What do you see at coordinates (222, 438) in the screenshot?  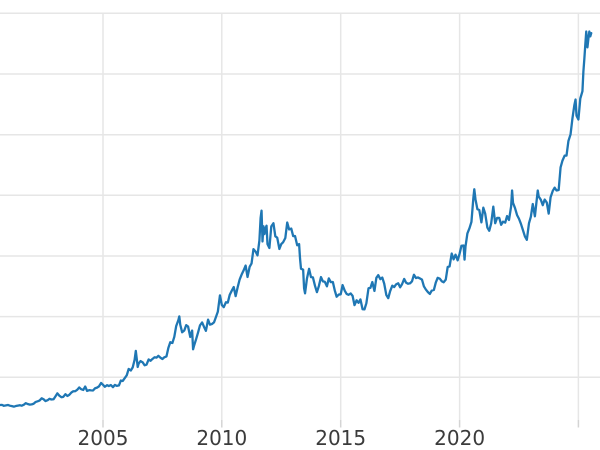 I see `x-tick-label: 2010` at bounding box center [222, 438].